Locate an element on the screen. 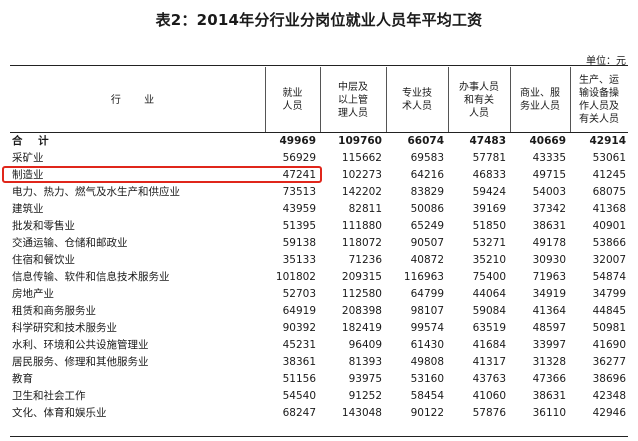 The height and width of the screenshot is (441, 638). wage-value: 56929 is located at coordinates (299, 158).